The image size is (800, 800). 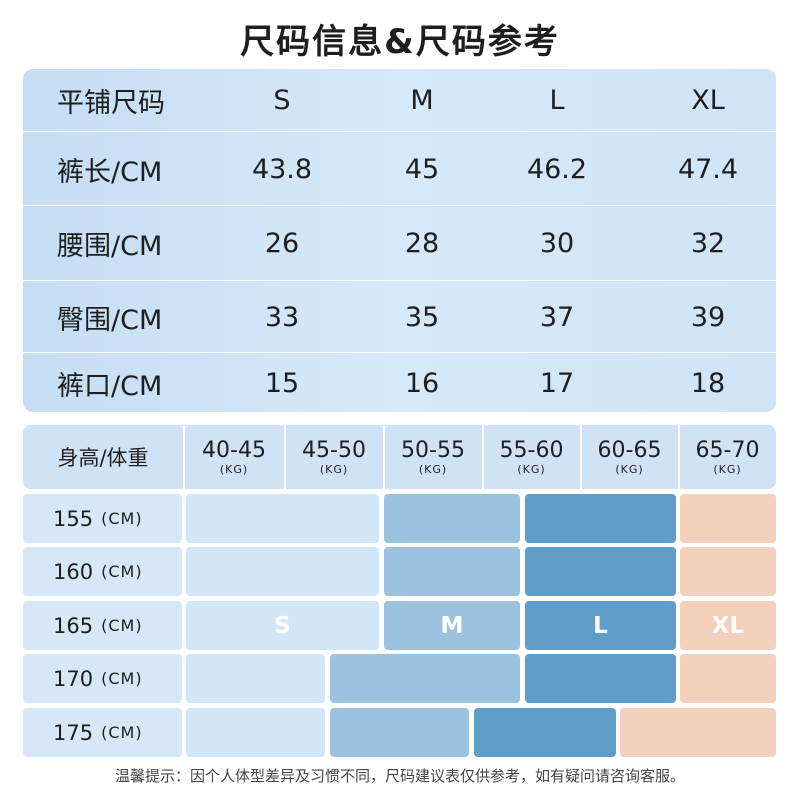 What do you see at coordinates (422, 169) in the screenshot?
I see `table-cell: 45` at bounding box center [422, 169].